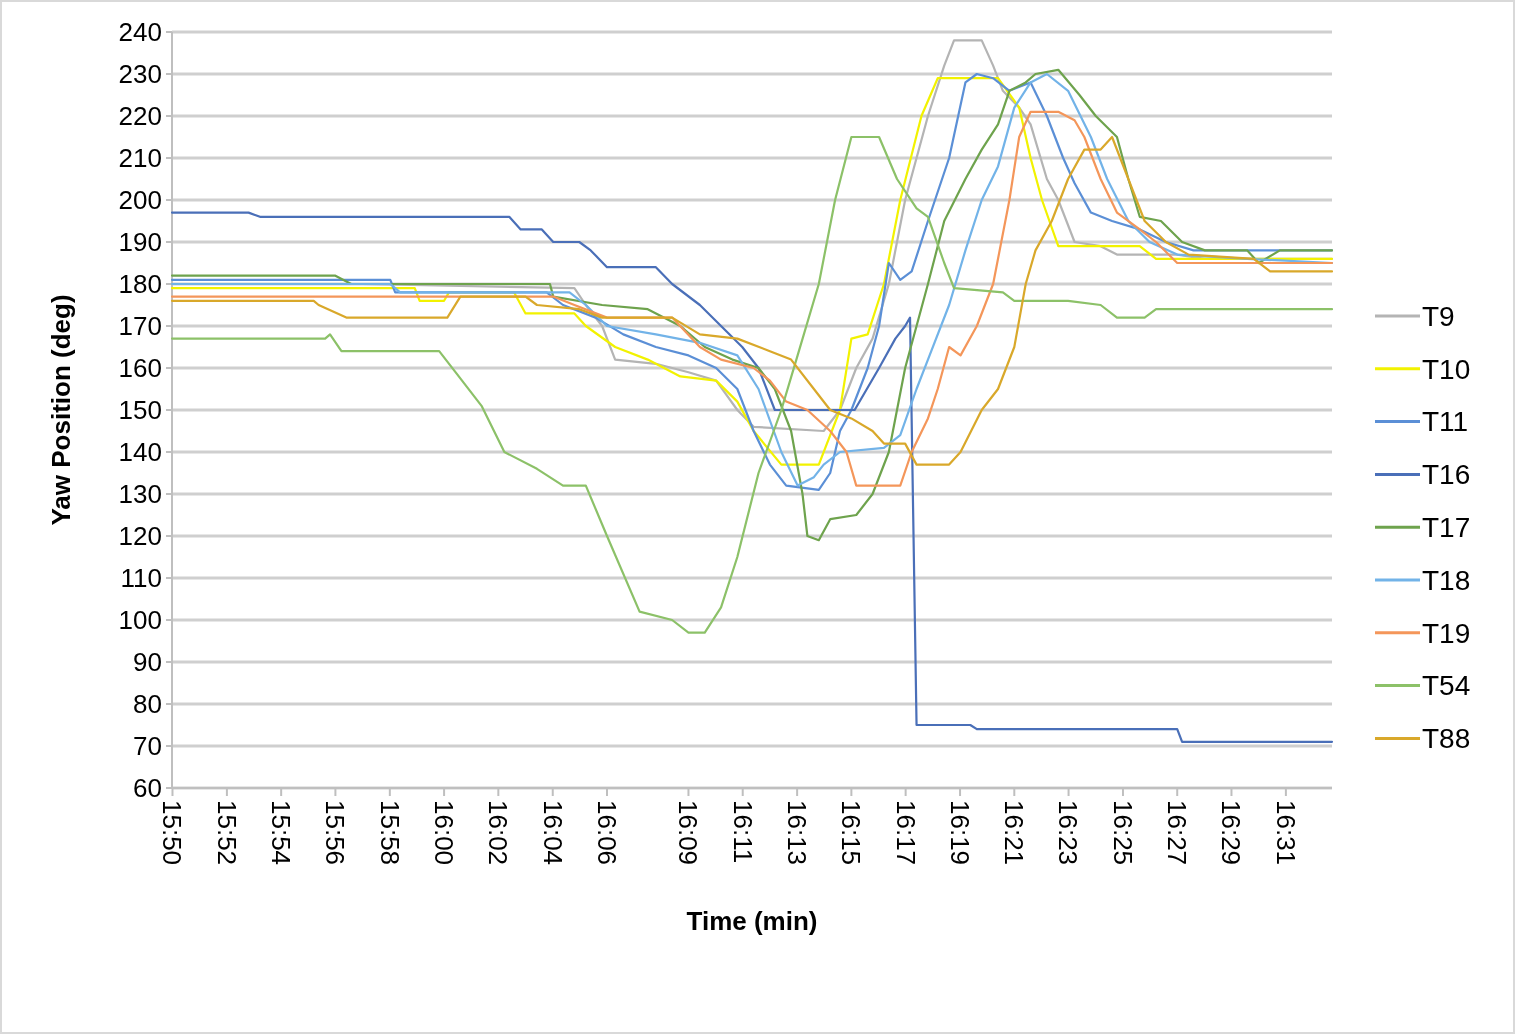  I want to click on x-tick-label: 16:23, so click(1068, 833).